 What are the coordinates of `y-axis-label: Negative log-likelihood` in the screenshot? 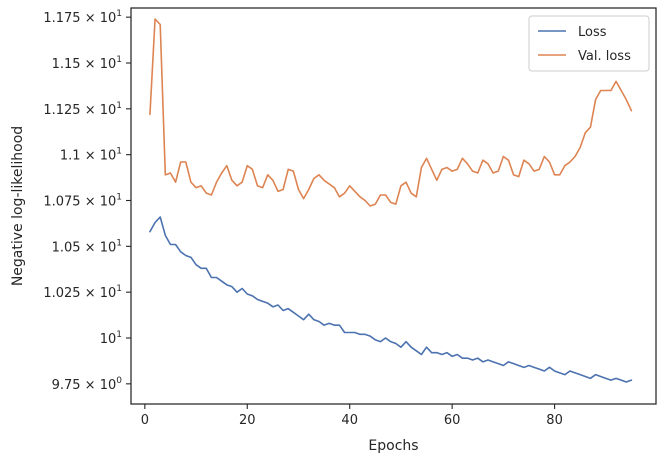 It's located at (18, 206).